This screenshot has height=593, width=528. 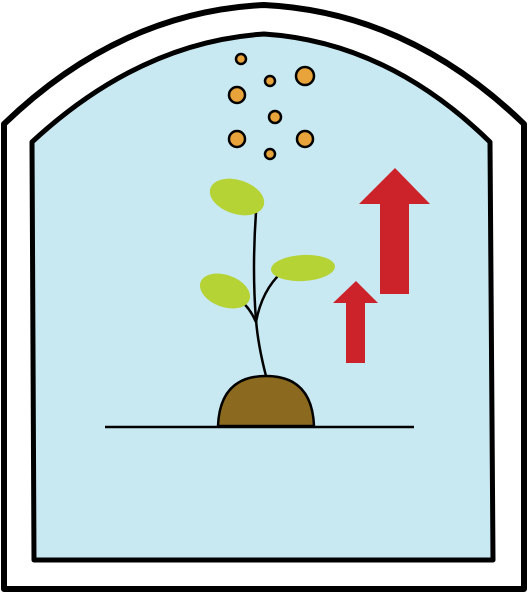 I want to click on arrow-small, so click(x=355, y=322).